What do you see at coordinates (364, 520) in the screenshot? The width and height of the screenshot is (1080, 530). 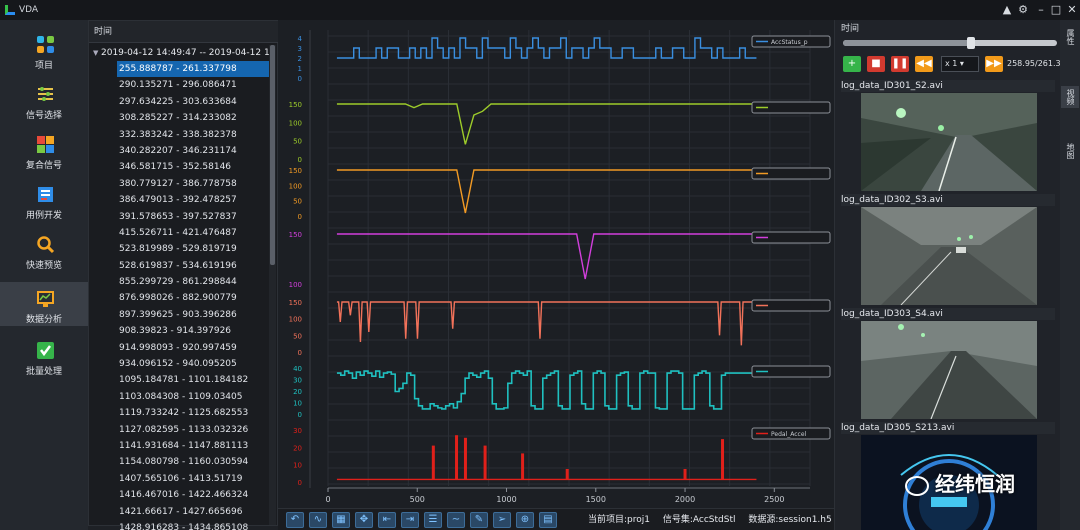 I see `move-button: ✥` at bounding box center [364, 520].